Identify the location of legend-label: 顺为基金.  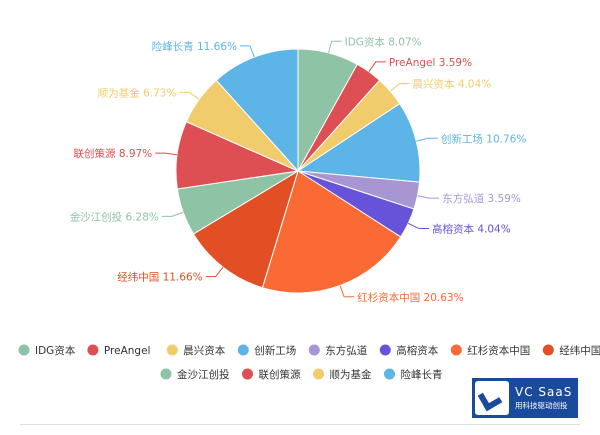
(351, 374).